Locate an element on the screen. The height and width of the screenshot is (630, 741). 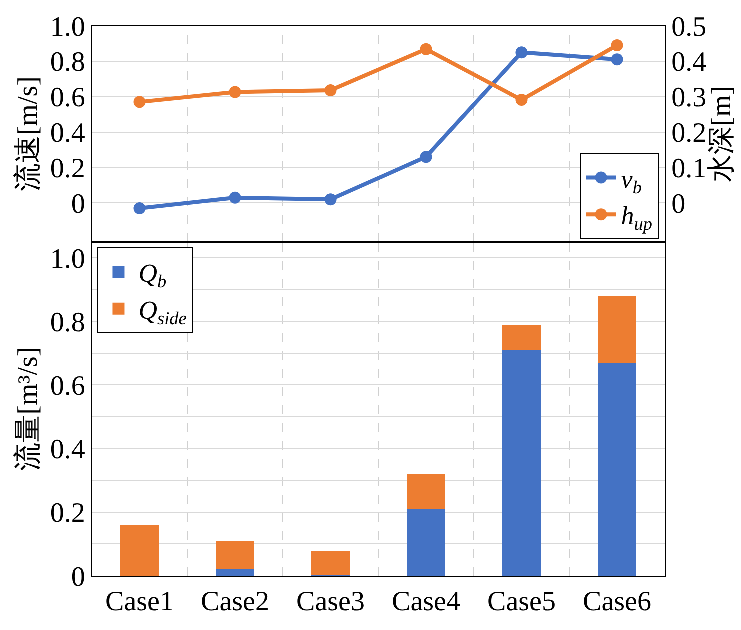
y-axis-title: 流量[m³/s] is located at coordinates (28, 409).